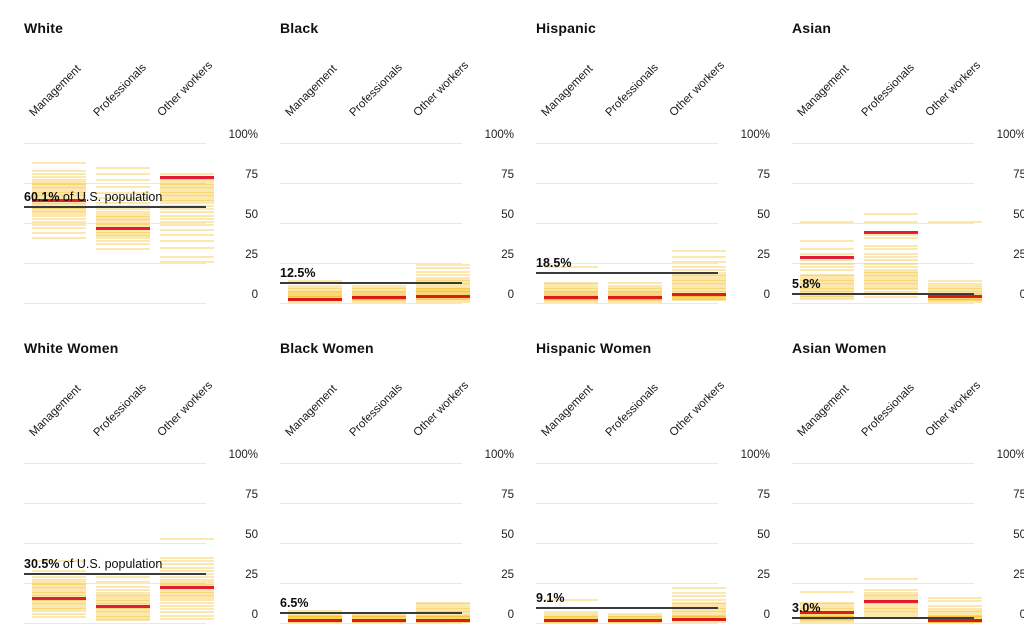  Describe the element at coordinates (653, 216) in the screenshot. I see `plot-area: 100% 75 50 25 0 18.5%` at that location.